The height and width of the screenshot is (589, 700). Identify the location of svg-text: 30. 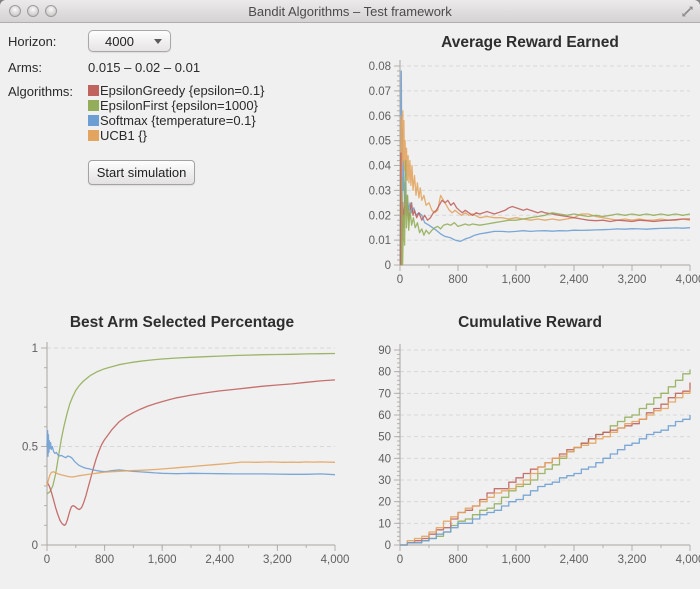
(384, 481).